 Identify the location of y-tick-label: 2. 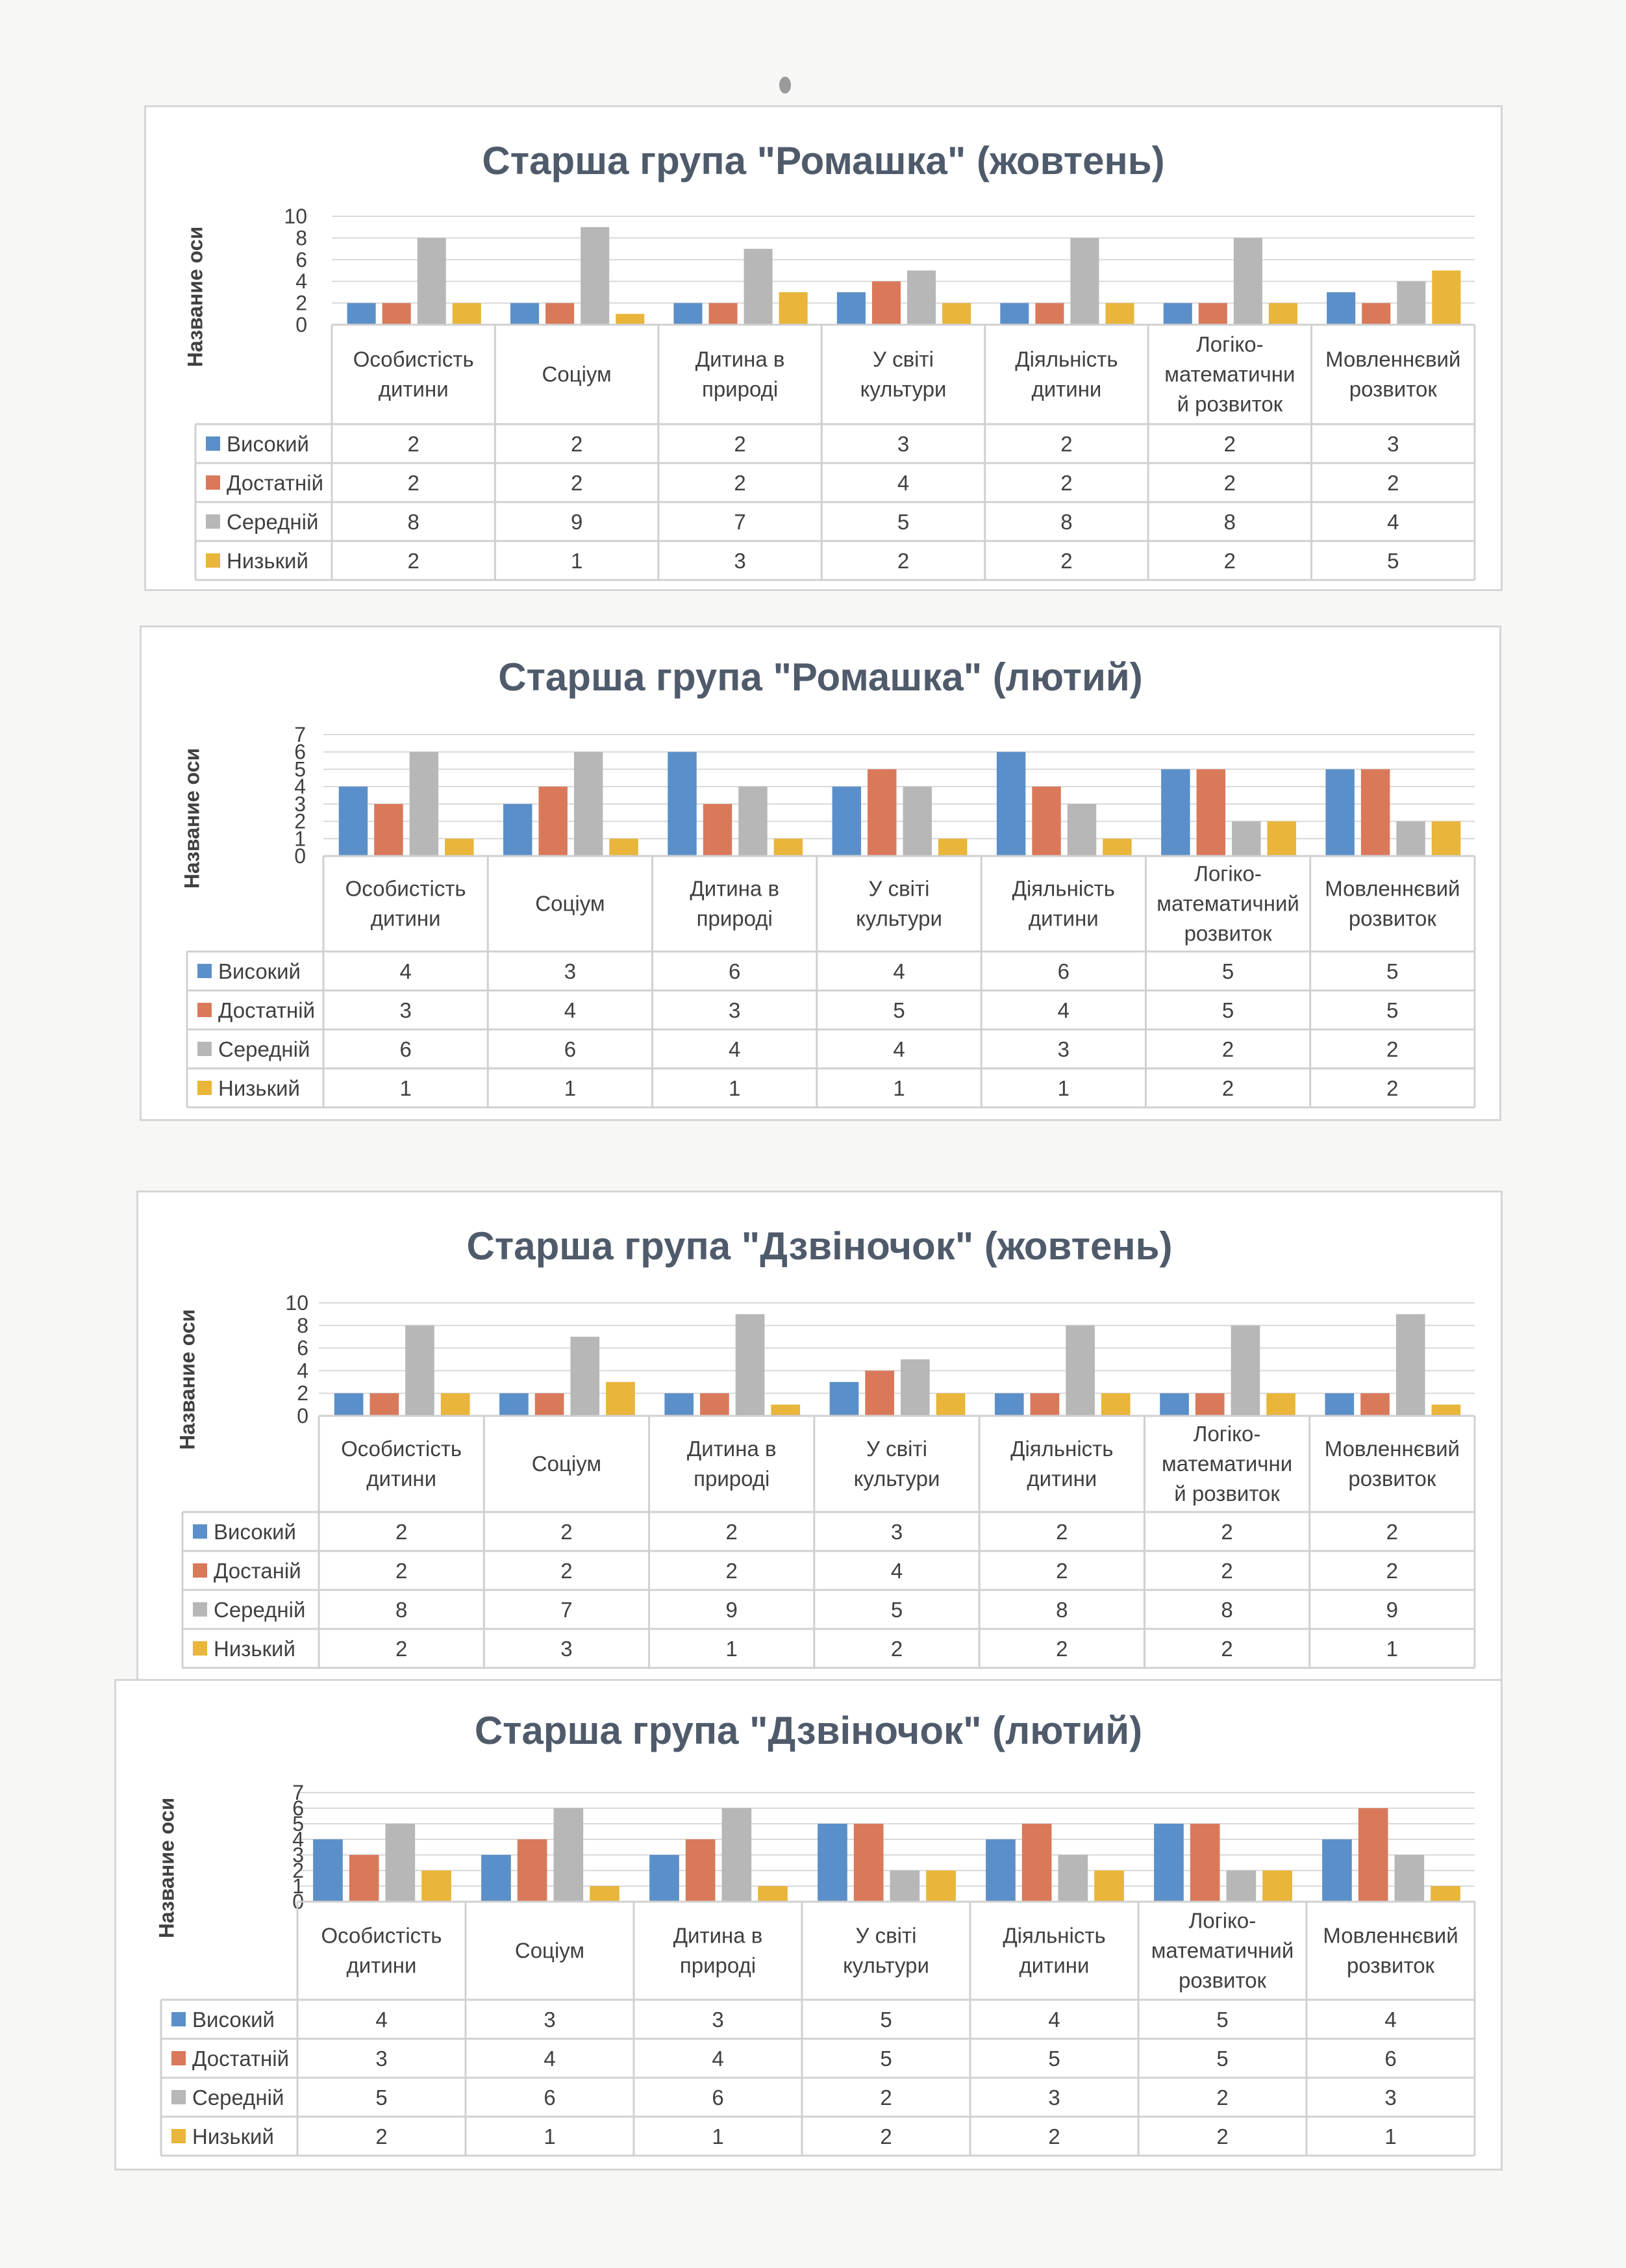
(302, 1393).